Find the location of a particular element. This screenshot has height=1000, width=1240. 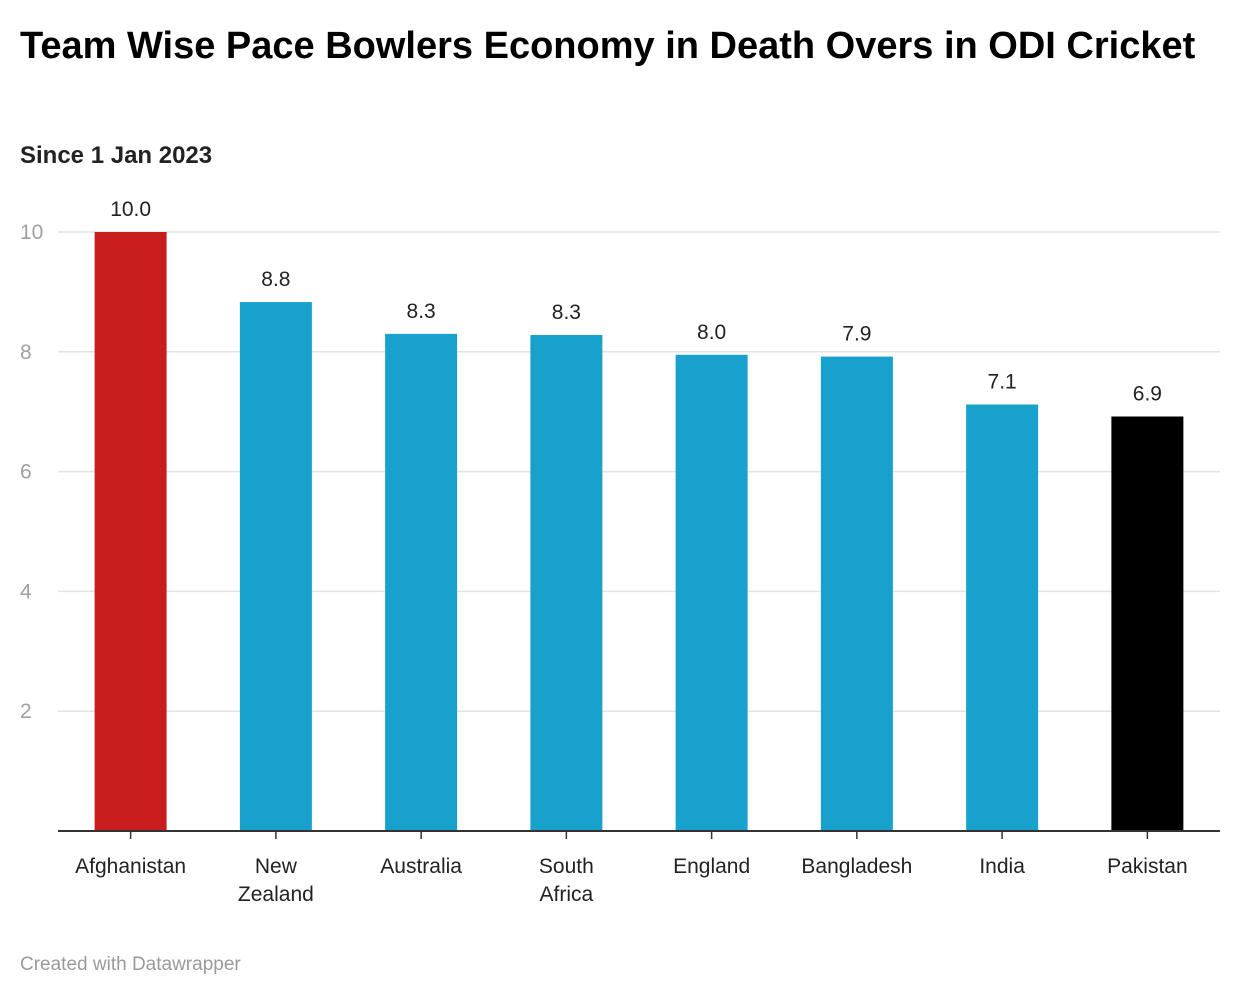

y-tick-label: 2 is located at coordinates (26, 711).